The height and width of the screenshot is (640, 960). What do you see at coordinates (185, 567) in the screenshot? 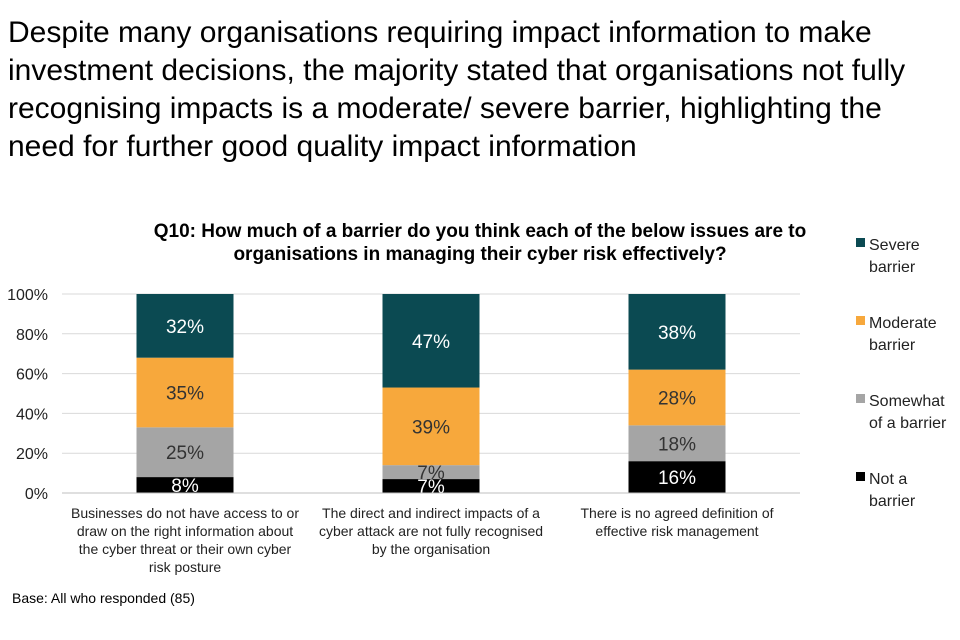
I see `x-category-label: risk posture` at bounding box center [185, 567].